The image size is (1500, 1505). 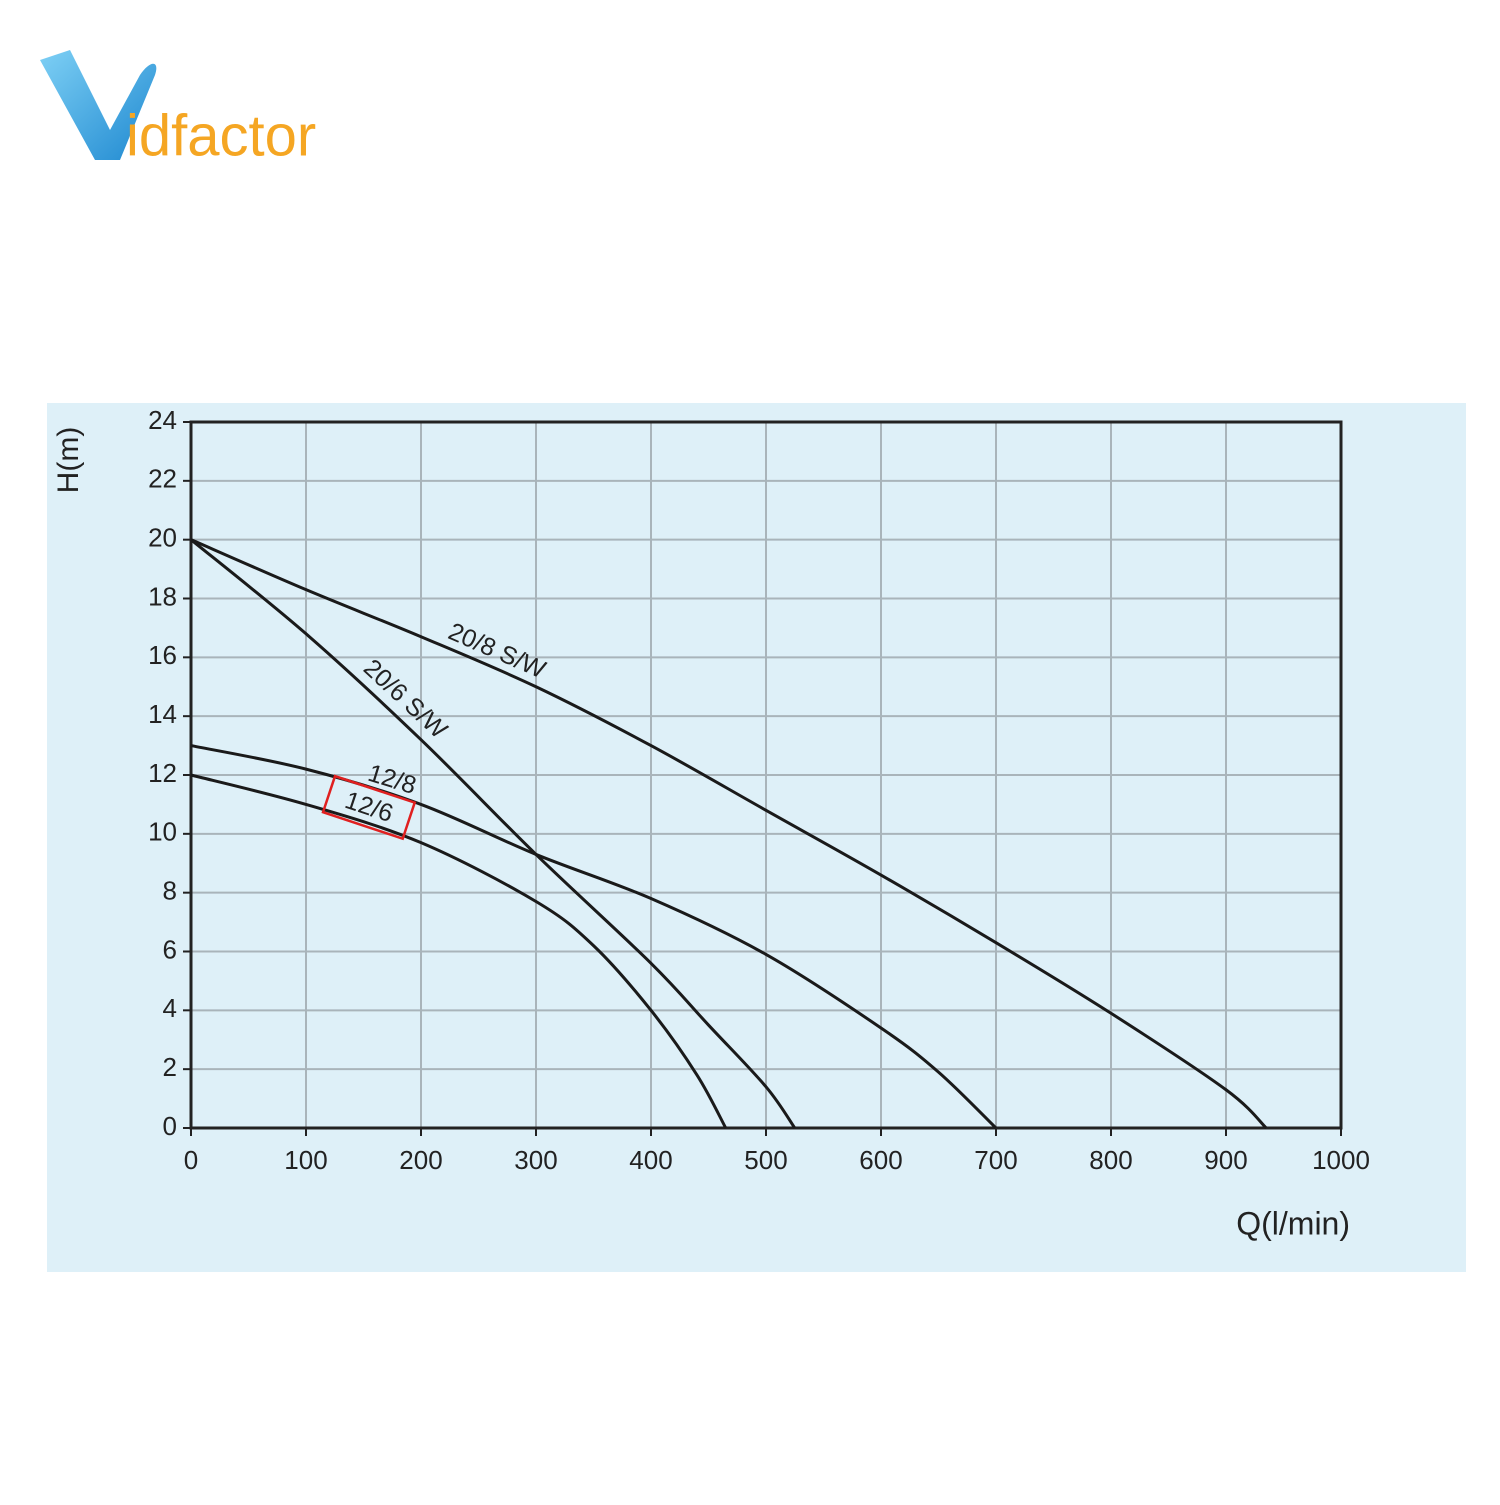 I want to click on y-tick-label: 8, so click(x=170, y=891).